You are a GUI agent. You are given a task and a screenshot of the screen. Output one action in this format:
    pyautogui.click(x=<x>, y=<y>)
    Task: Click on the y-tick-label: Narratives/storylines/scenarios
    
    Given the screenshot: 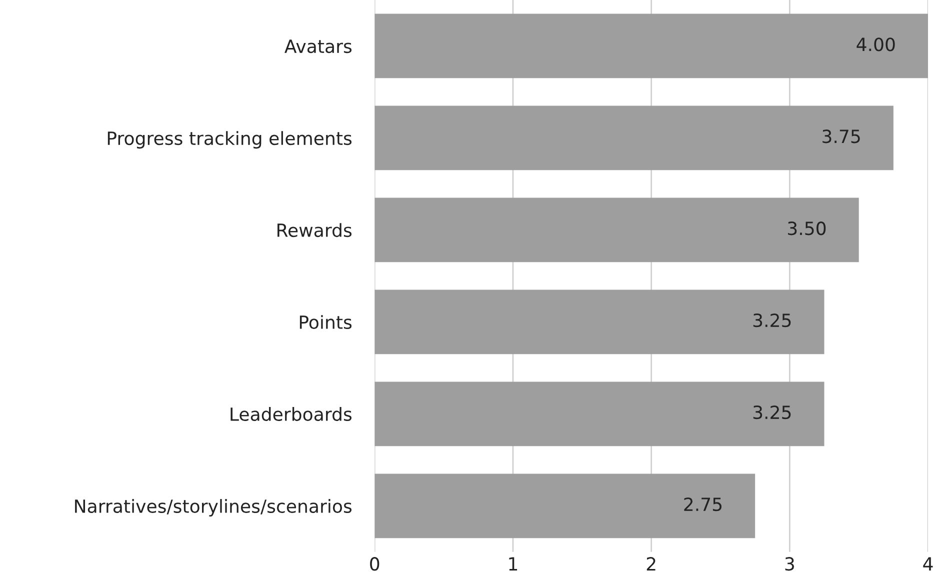 What is the action you would take?
    pyautogui.click(x=213, y=508)
    